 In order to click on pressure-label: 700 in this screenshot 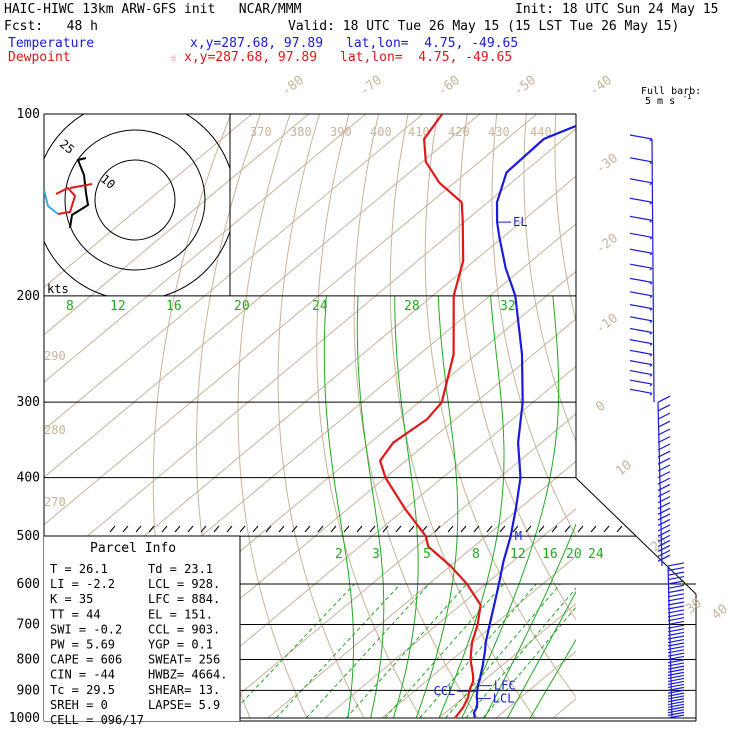, I will do `click(28, 624)`.